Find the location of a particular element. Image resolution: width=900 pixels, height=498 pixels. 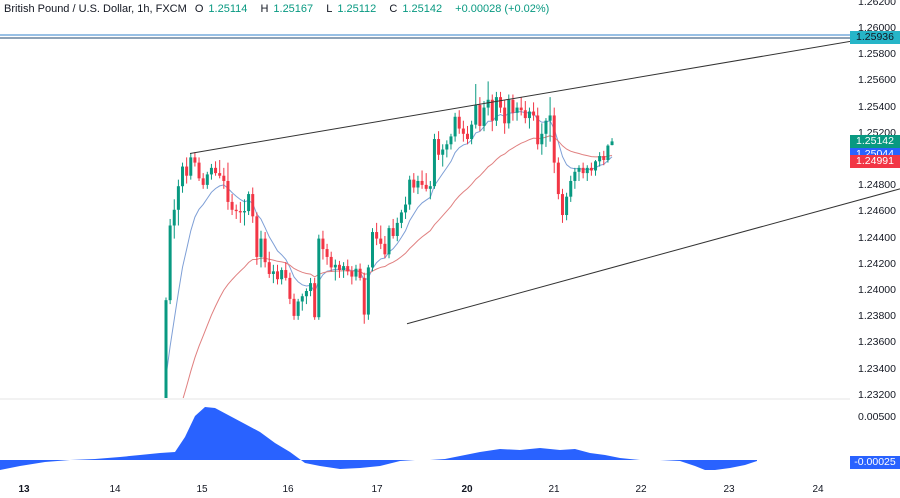

price-axis-label: 1.24600 is located at coordinates (877, 211).